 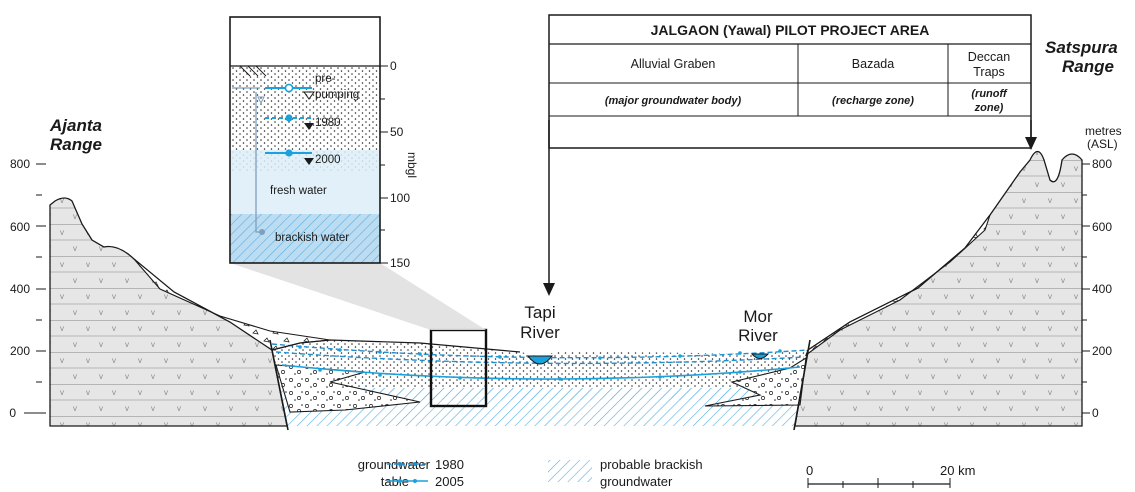 What do you see at coordinates (20, 351) in the screenshot?
I see `left-tick: 200` at bounding box center [20, 351].